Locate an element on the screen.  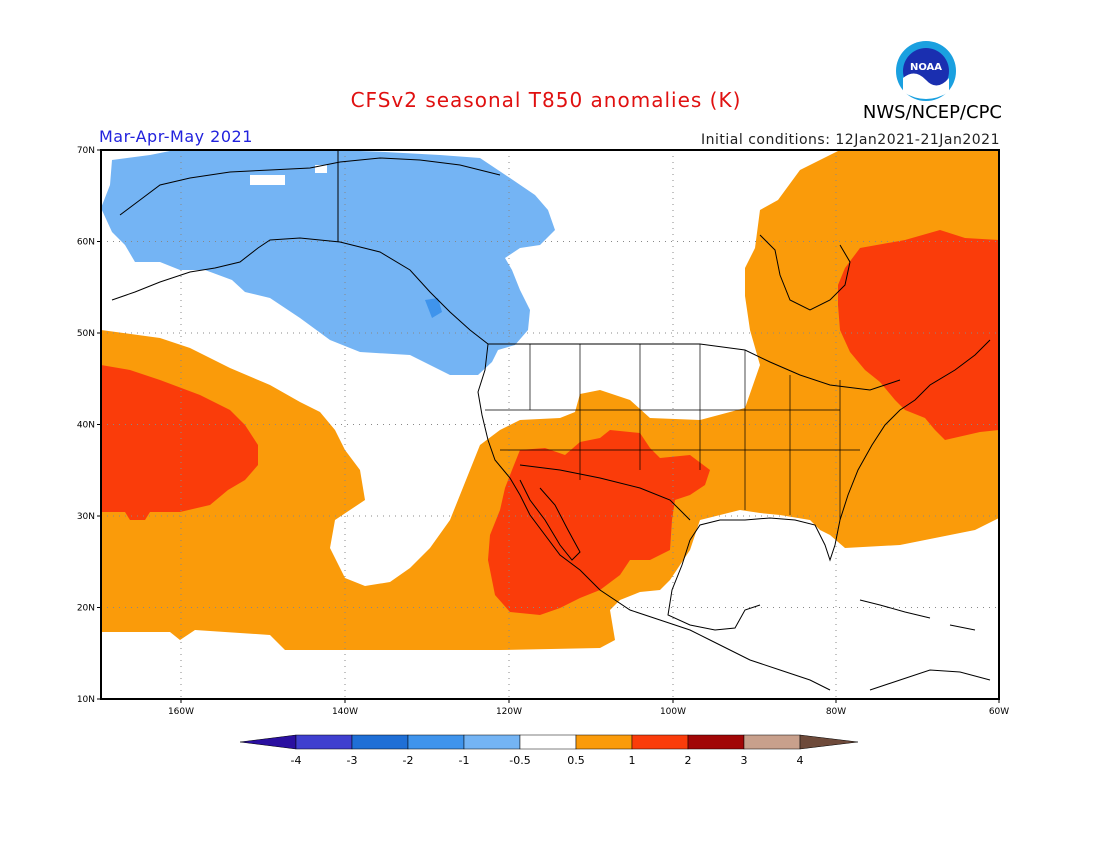
colorbar-label: -1 is located at coordinates (464, 760).